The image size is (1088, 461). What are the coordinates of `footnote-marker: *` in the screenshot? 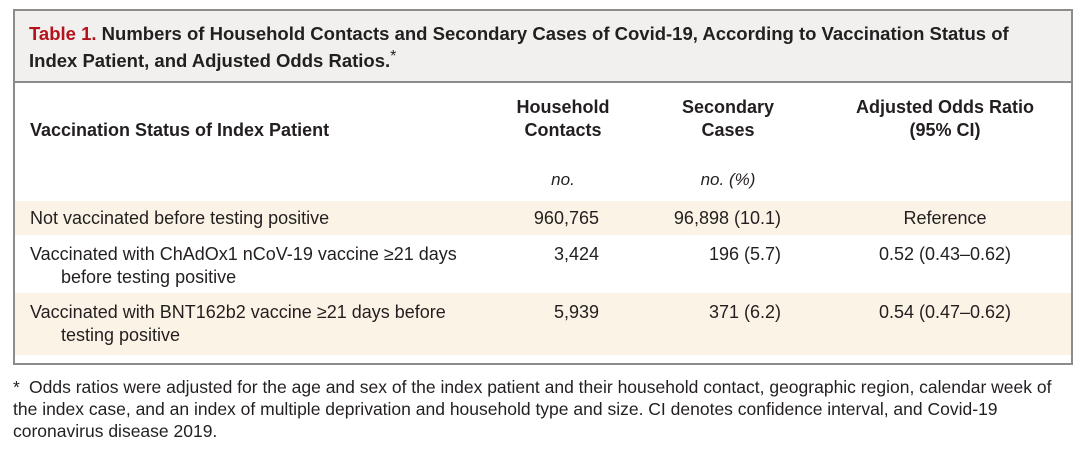 It's located at (16, 387).